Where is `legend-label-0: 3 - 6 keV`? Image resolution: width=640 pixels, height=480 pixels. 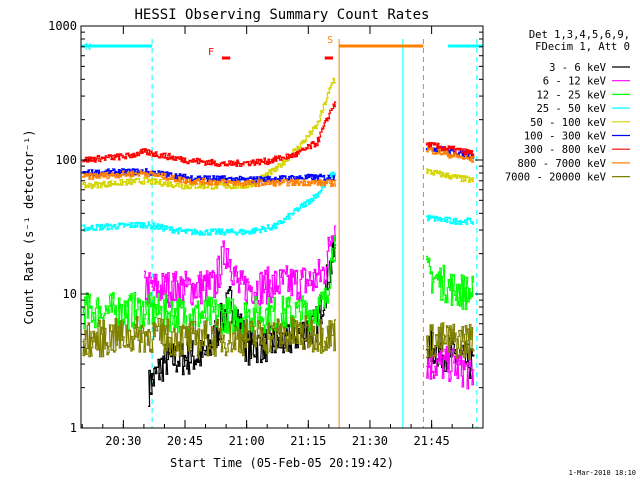
legend-label-0: 3 - 6 keV is located at coordinates (578, 68).